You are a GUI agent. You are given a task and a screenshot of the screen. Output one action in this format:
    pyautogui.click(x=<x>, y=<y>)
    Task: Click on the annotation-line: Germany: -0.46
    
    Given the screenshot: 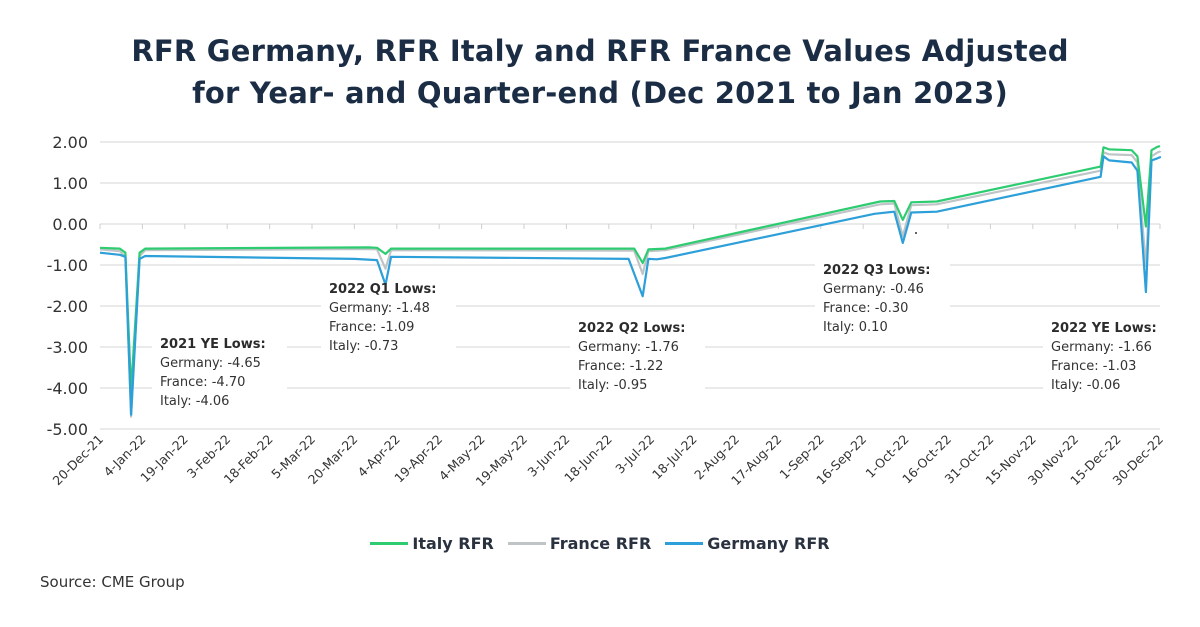 What is the action you would take?
    pyautogui.click(x=873, y=289)
    